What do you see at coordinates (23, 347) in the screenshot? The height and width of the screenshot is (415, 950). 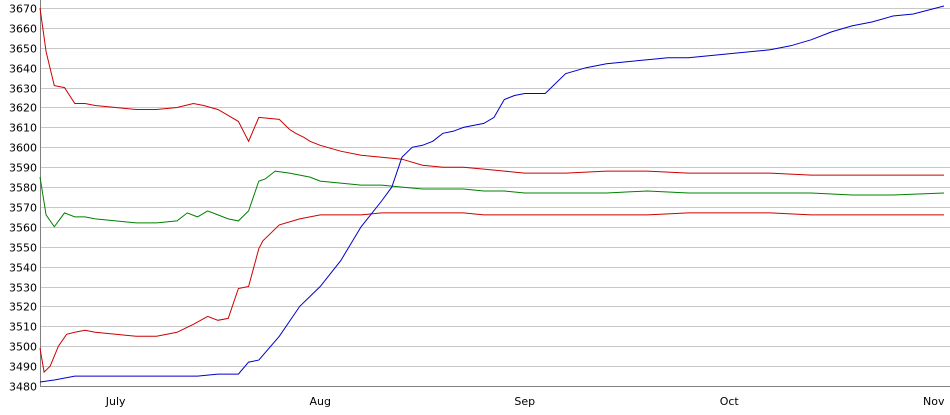 I see `y-tick-label: 3500` at bounding box center [23, 347].